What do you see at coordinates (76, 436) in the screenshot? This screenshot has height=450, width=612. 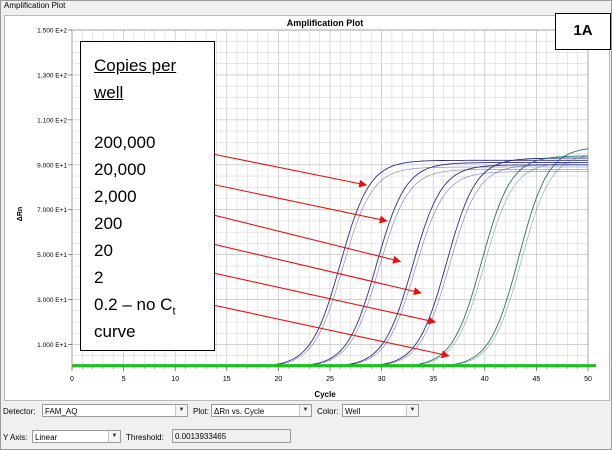 I see `y-axis-scale-select: Linear ▼` at bounding box center [76, 436].